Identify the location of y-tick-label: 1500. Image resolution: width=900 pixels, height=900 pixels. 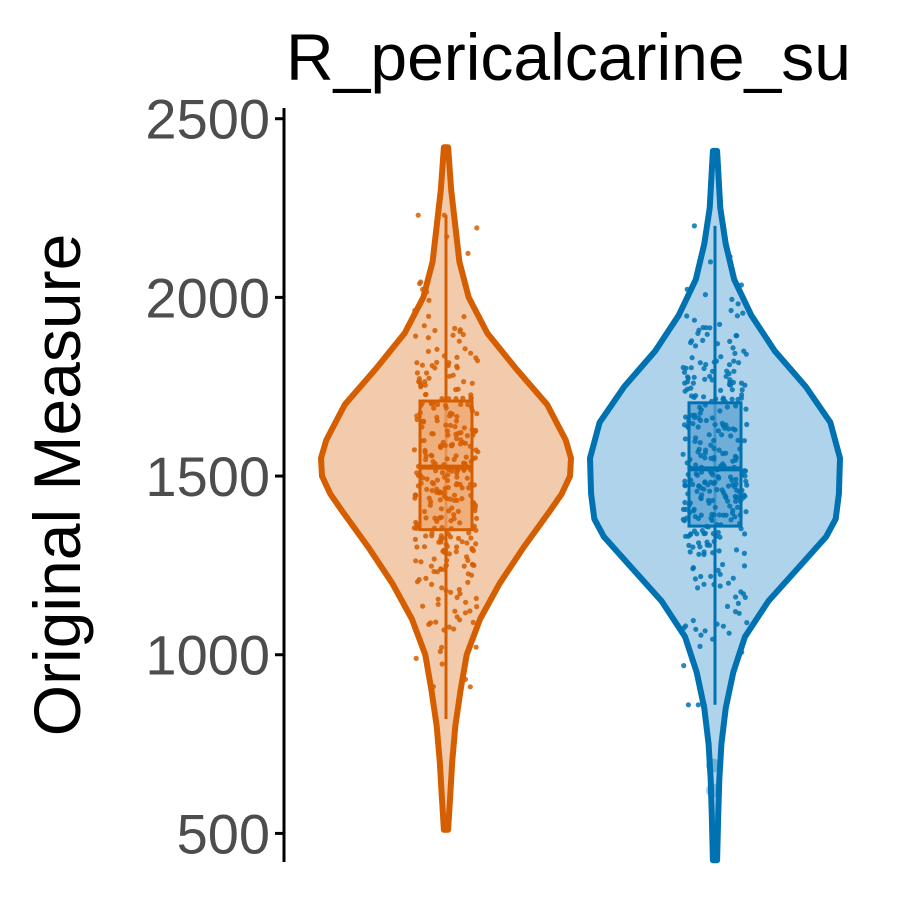
(207, 476).